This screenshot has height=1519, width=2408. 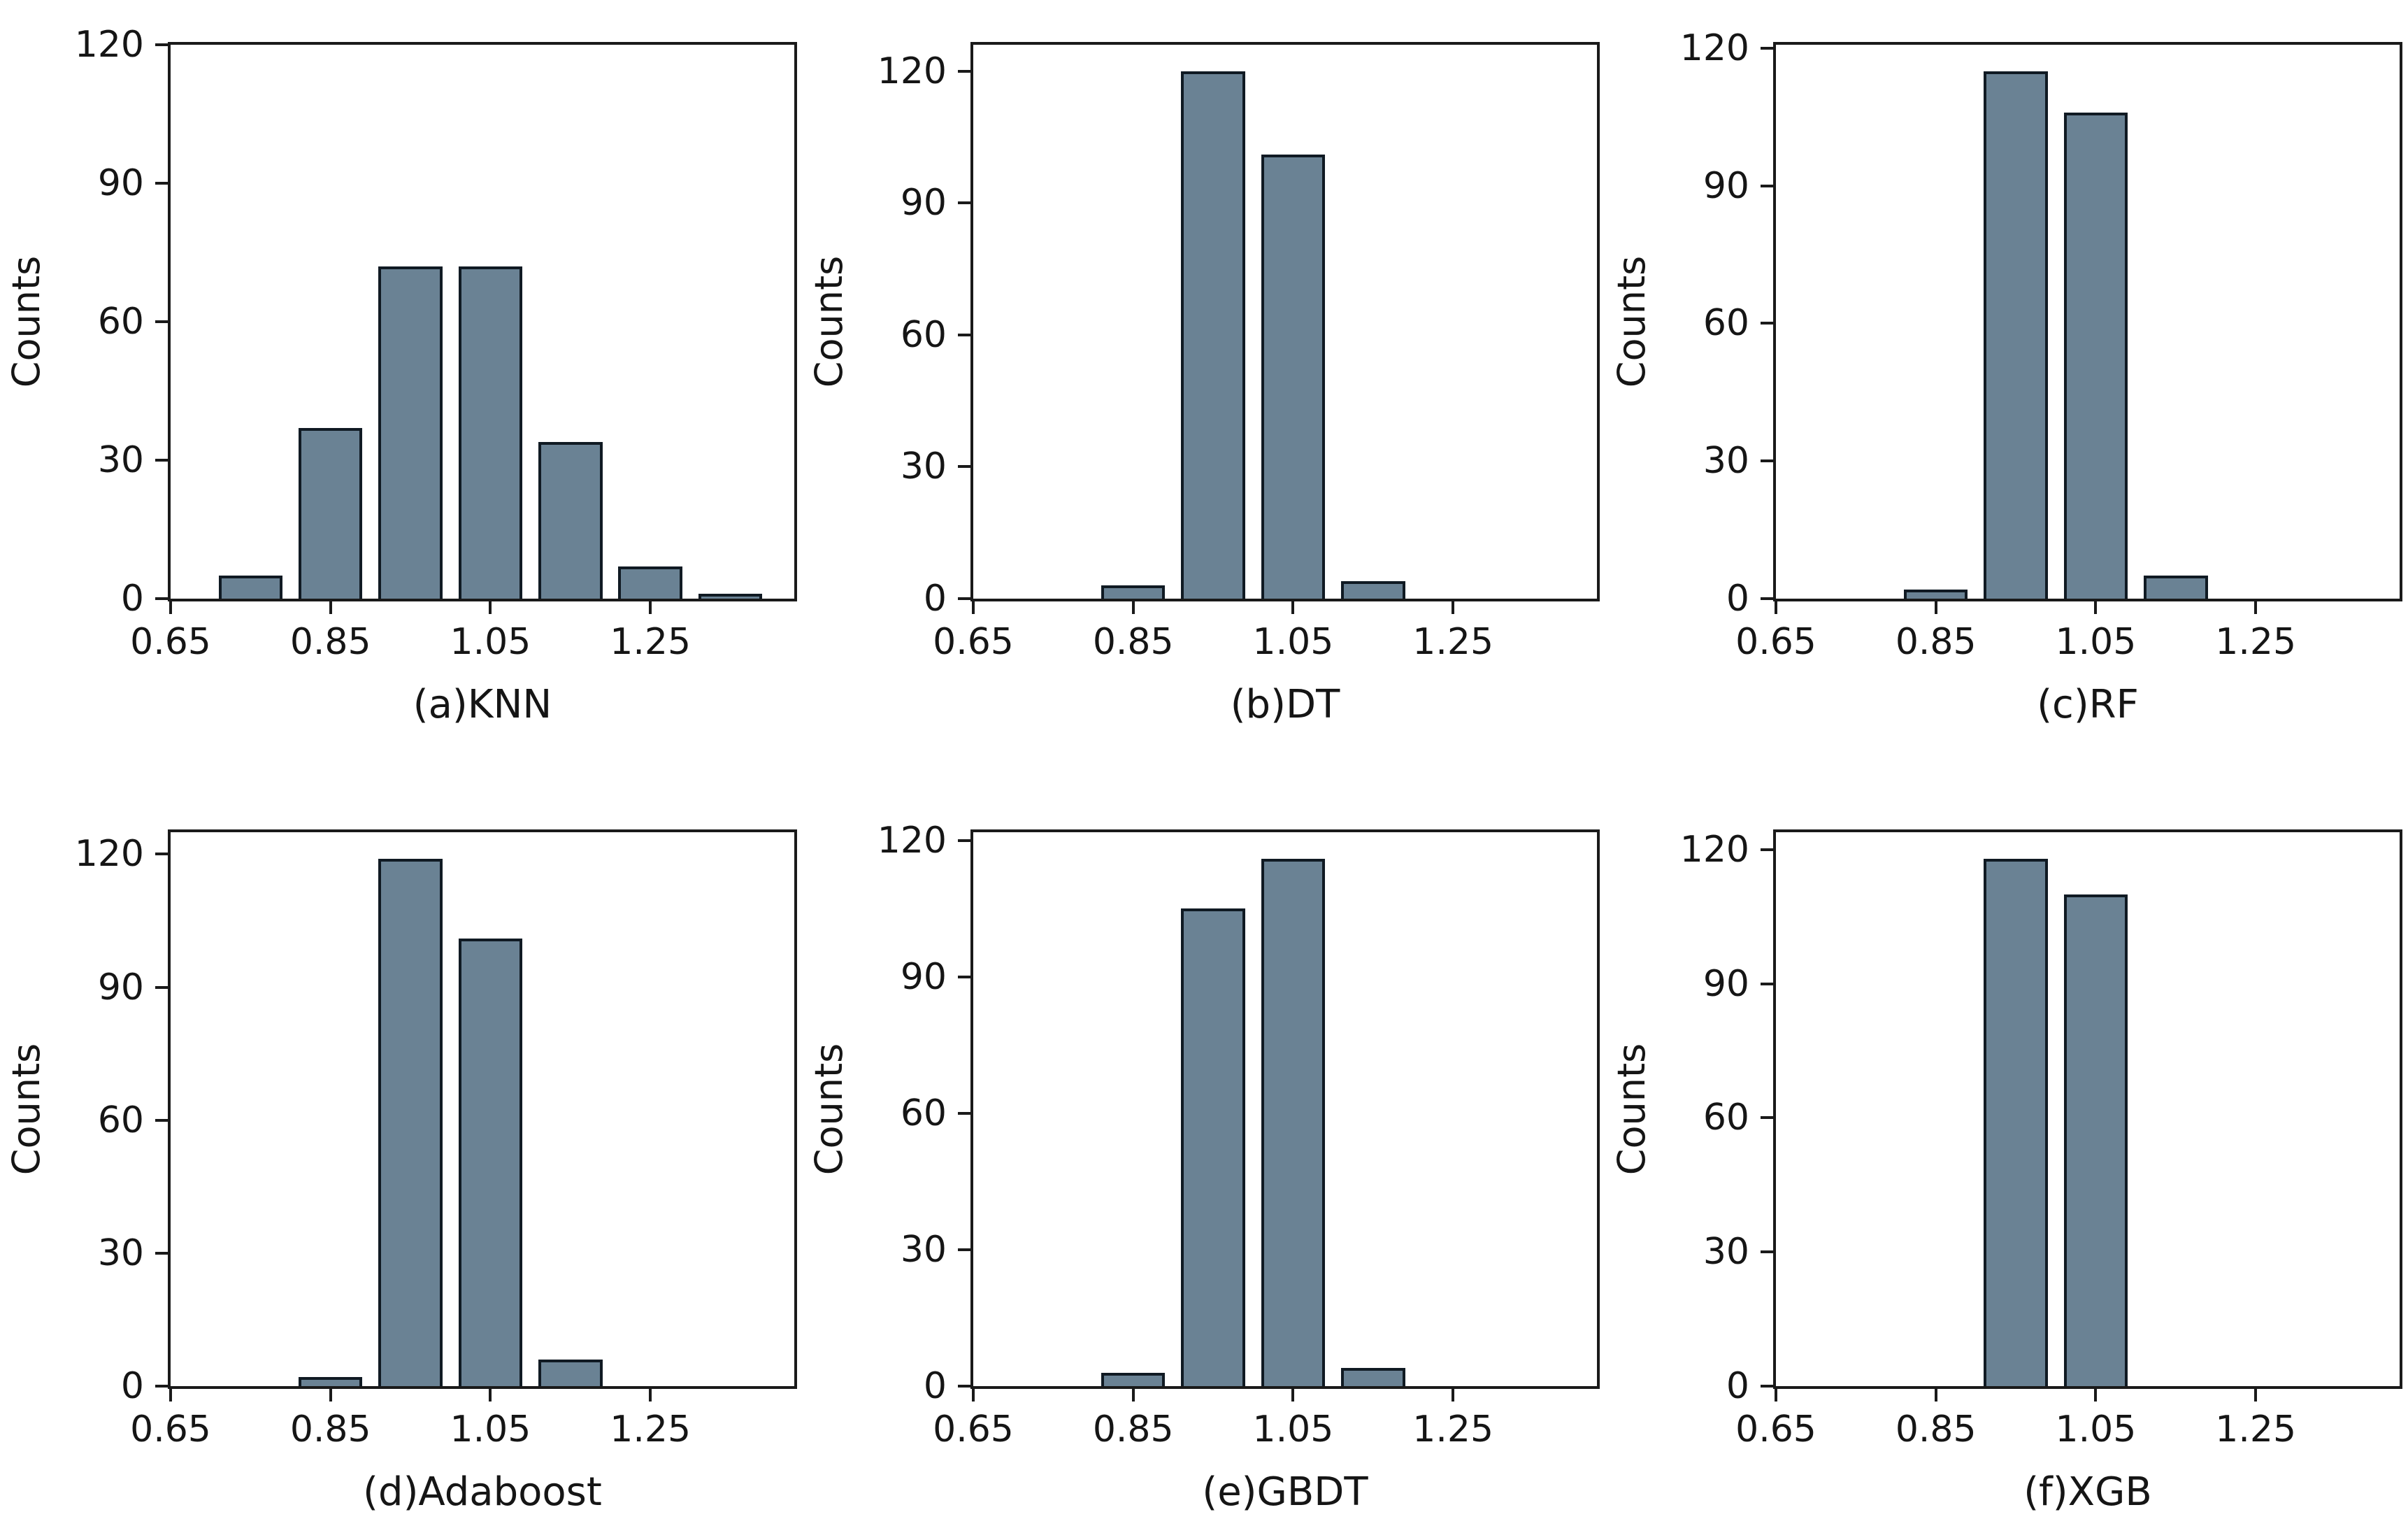 I want to click on subplot-caption: (b)DT, so click(x=1285, y=704).